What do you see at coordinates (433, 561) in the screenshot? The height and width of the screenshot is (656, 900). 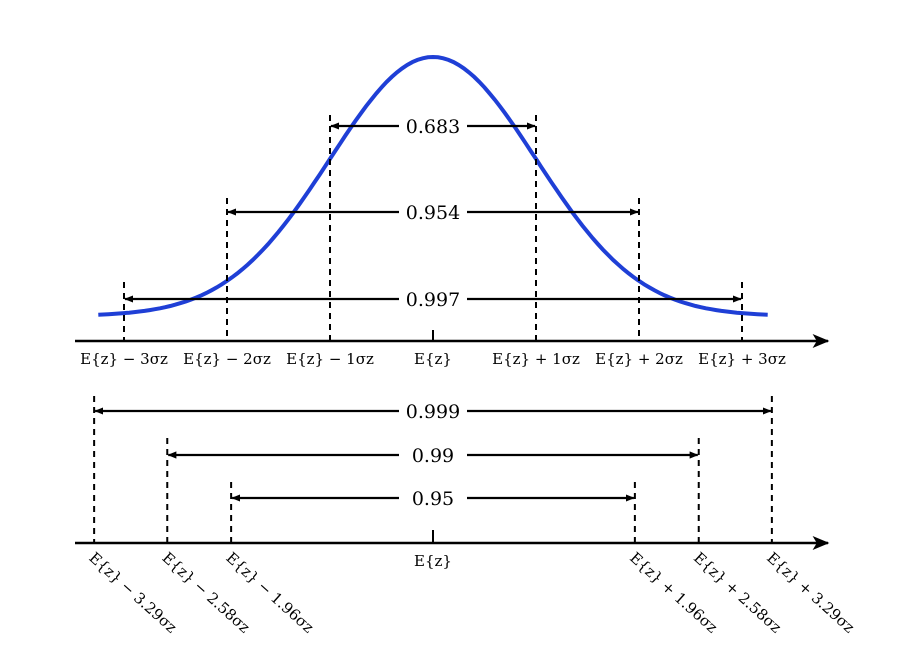 I see `bottom-center-label: E{z}` at bounding box center [433, 561].